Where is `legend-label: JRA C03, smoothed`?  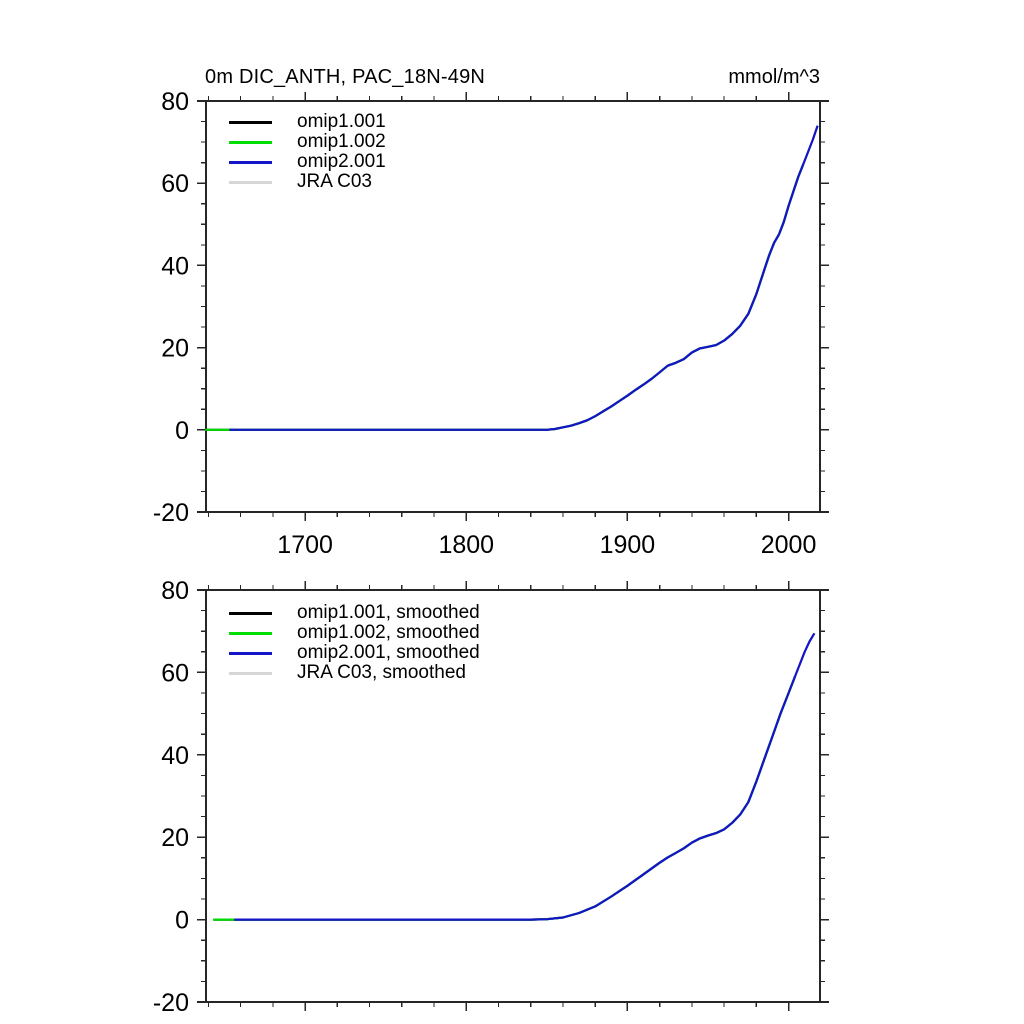 legend-label: JRA C03, smoothed is located at coordinates (381, 672).